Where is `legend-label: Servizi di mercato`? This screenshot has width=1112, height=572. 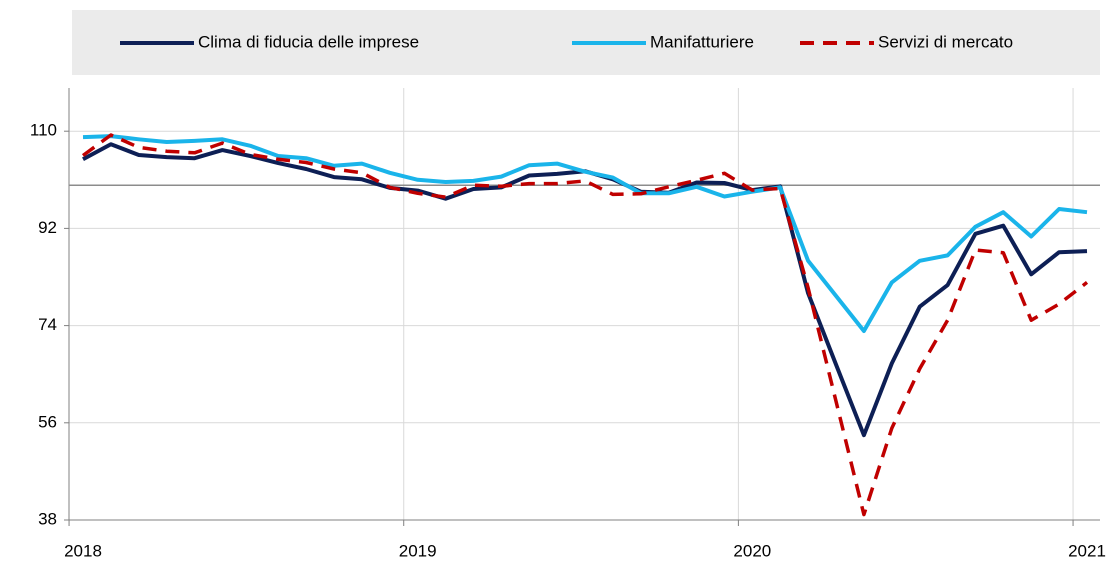
legend-label: Servizi di mercato is located at coordinates (945, 41).